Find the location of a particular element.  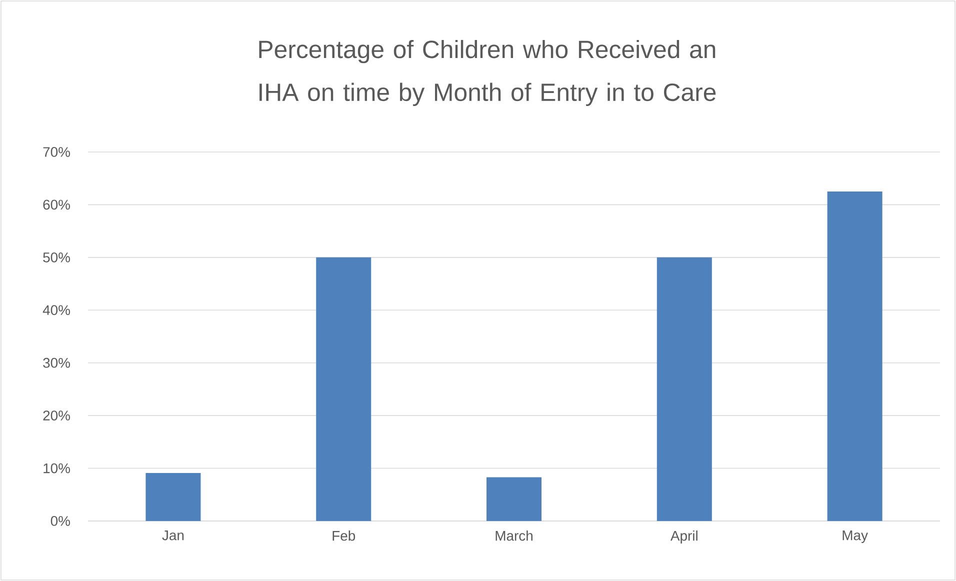

y-tick-label: 60% is located at coordinates (56, 205).